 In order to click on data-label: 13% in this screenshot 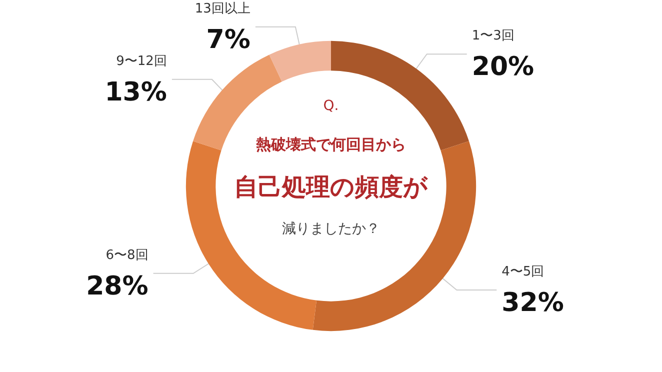, I will do `click(135, 92)`.